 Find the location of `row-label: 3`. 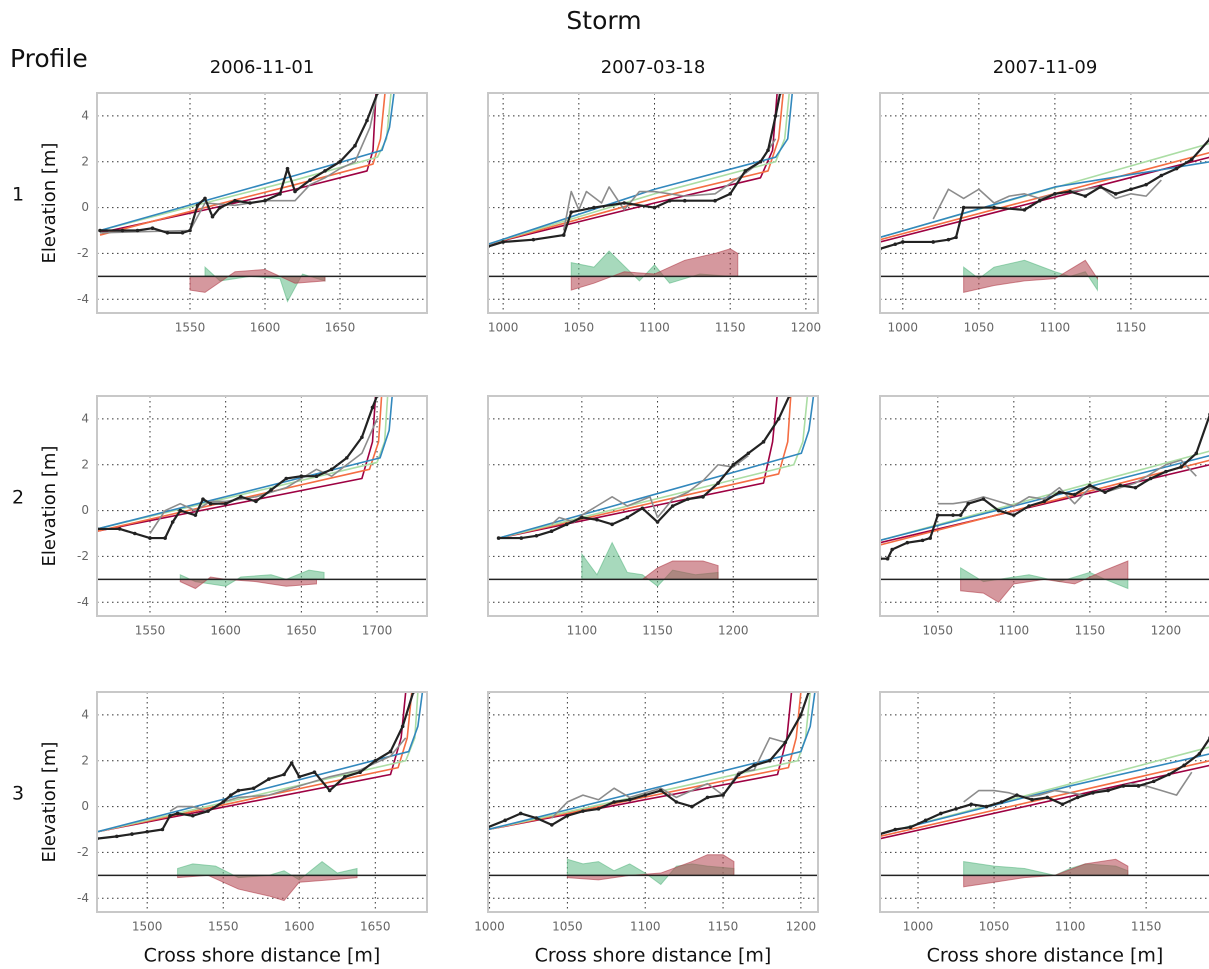

row-label: 3 is located at coordinates (18, 794).